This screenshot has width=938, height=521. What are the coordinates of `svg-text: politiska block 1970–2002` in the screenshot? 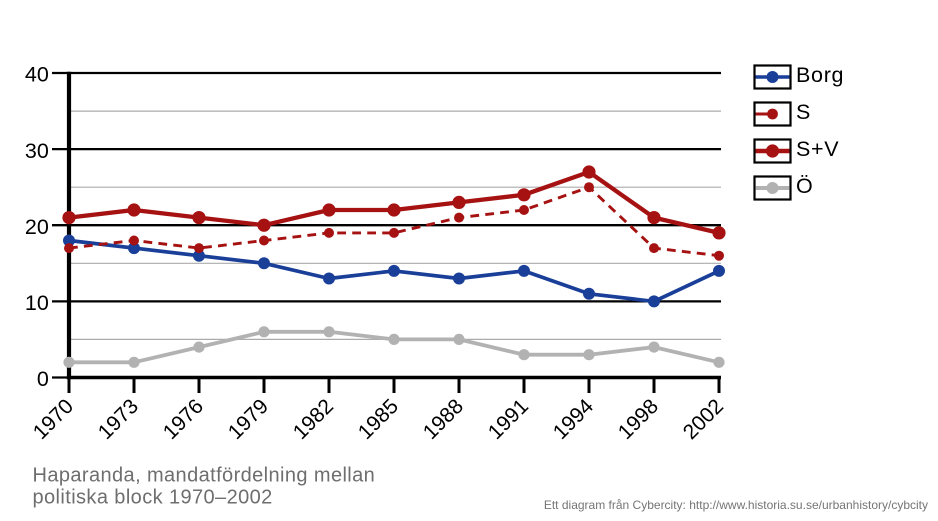 It's located at (153, 498).